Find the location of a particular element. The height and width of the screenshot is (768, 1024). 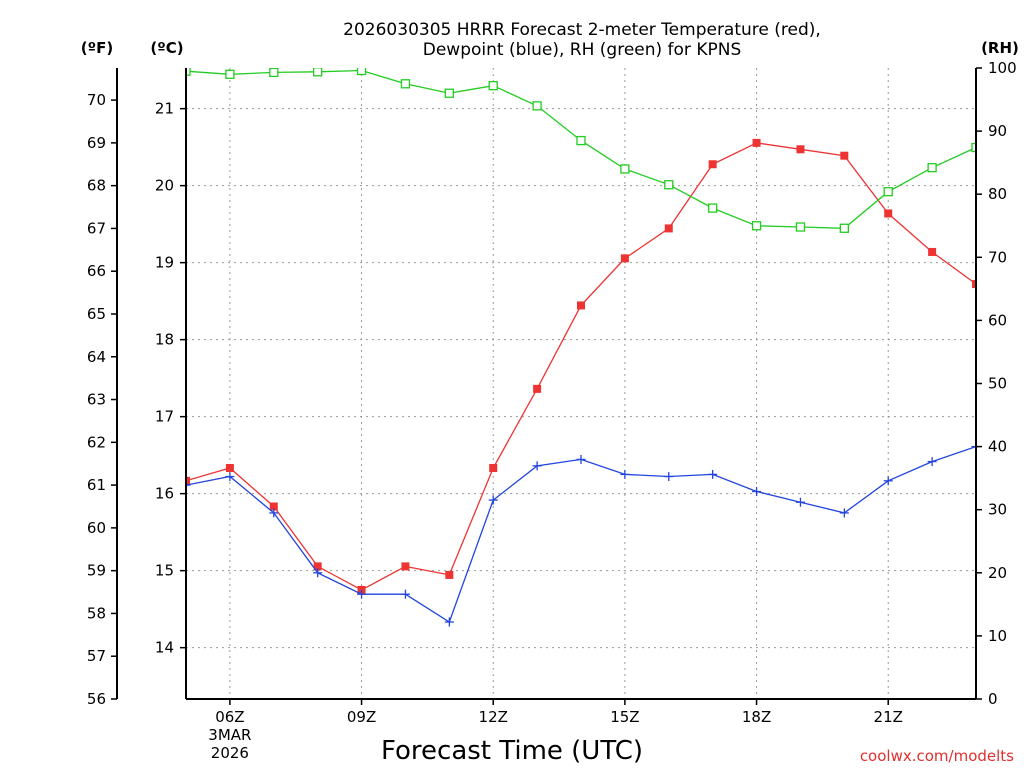

fahrenheit-tick-label: 57 is located at coordinates (96, 656).